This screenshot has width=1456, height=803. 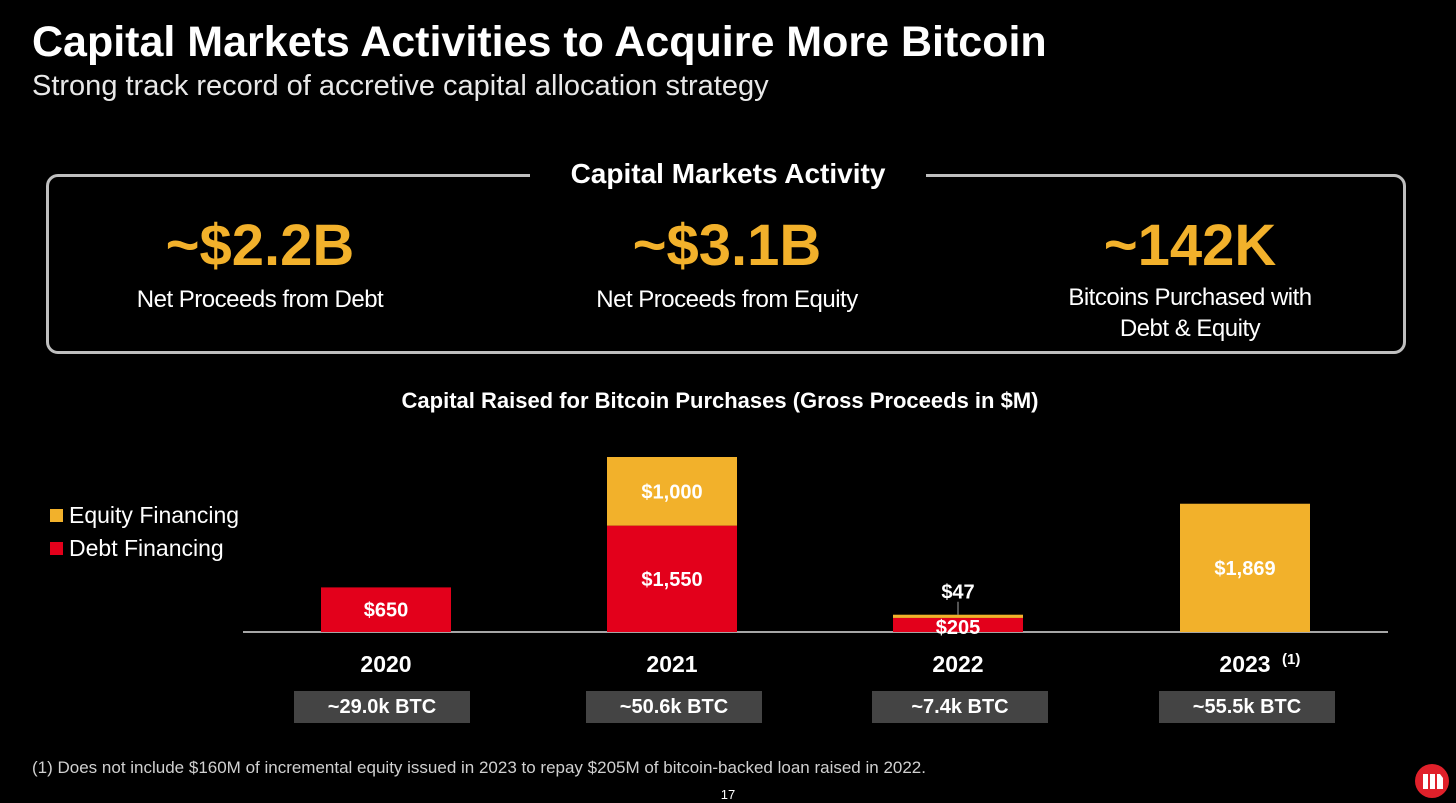 What do you see at coordinates (1244, 664) in the screenshot?
I see `x-tick-label: 2023` at bounding box center [1244, 664].